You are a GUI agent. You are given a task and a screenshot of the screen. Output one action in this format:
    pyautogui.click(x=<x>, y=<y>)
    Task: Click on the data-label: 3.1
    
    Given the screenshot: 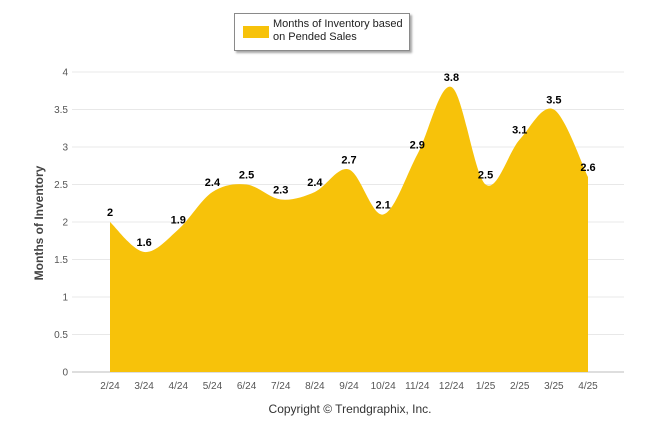 What is the action you would take?
    pyautogui.click(x=519, y=131)
    